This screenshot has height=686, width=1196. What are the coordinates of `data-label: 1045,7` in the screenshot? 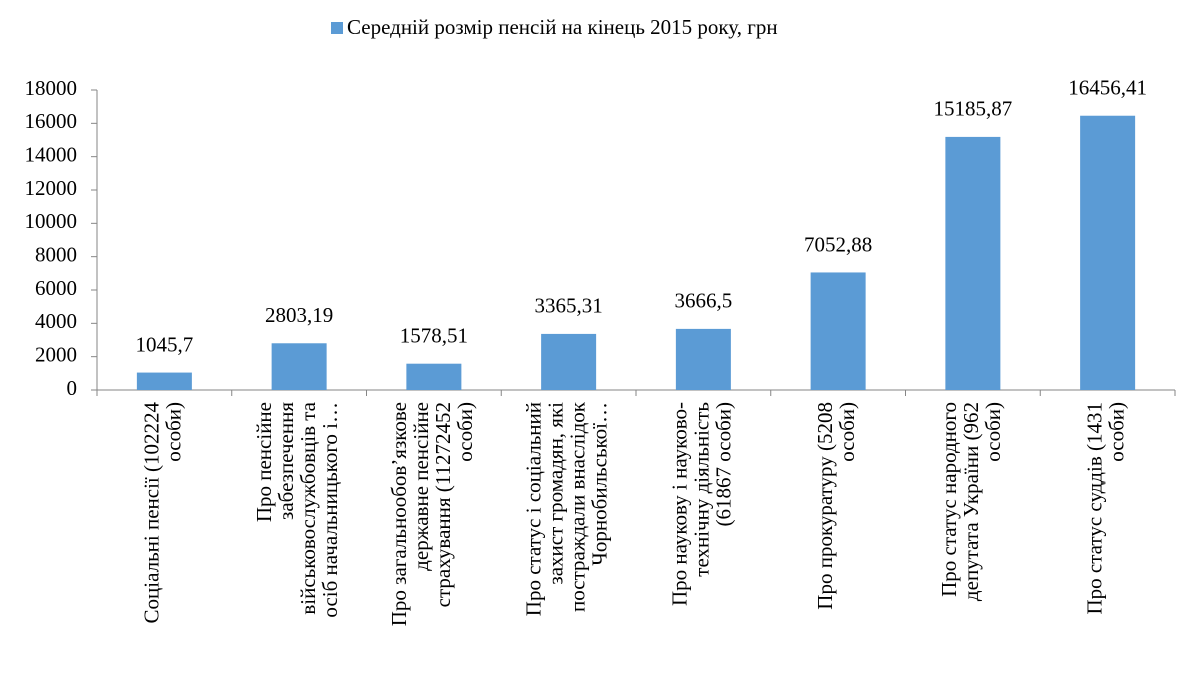 It's located at (165, 344).